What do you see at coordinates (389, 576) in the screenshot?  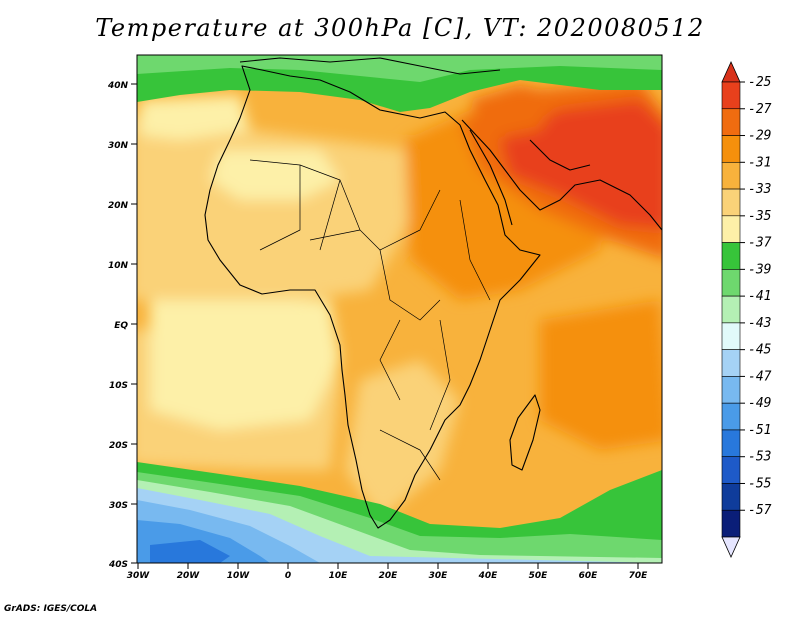 I see `svg-text: 20E` at bounding box center [389, 576].